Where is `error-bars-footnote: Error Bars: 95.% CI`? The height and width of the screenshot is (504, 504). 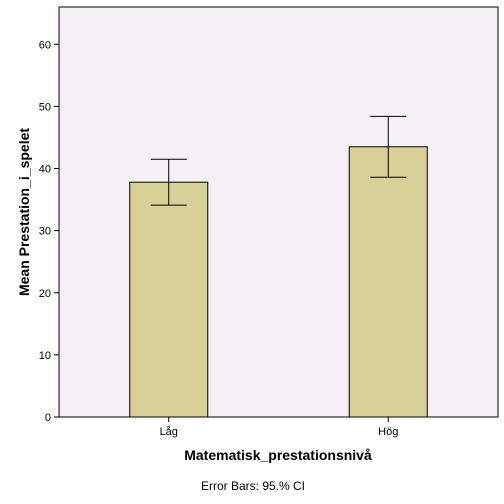 error-bars-footnote: Error Bars: 95.% CI is located at coordinates (253, 486).